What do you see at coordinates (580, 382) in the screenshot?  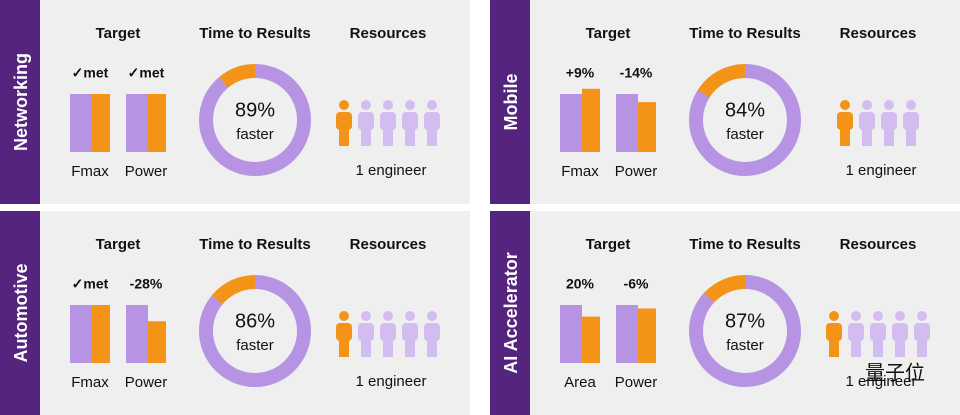 I see `bar-label: Area` at bounding box center [580, 382].